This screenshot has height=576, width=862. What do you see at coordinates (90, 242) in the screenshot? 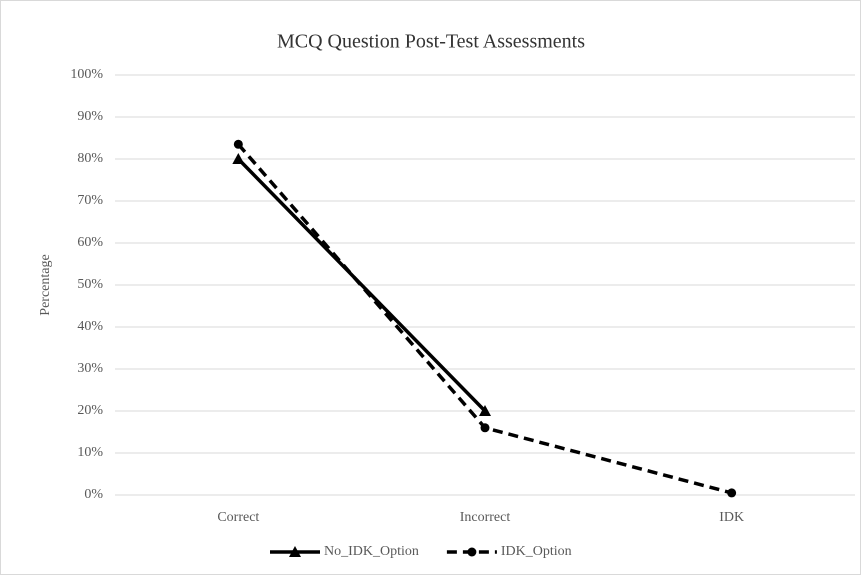
I see `y-tick-label: 60%` at bounding box center [90, 242].